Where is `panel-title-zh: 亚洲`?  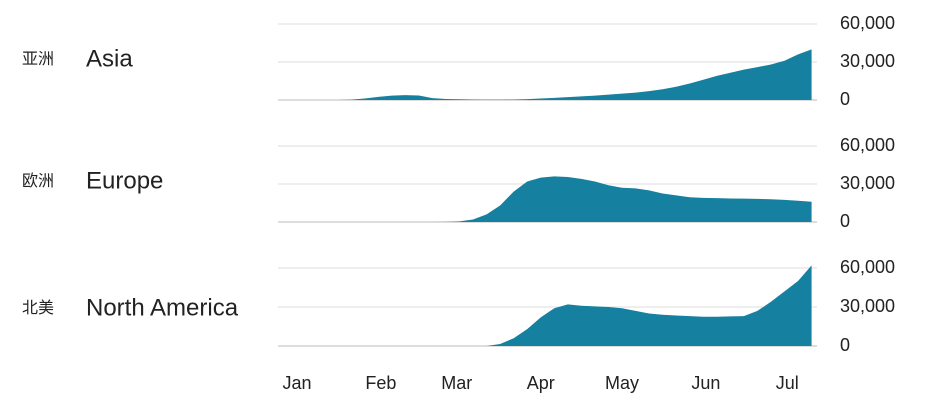
panel-title-zh: 亚洲 is located at coordinates (38, 59).